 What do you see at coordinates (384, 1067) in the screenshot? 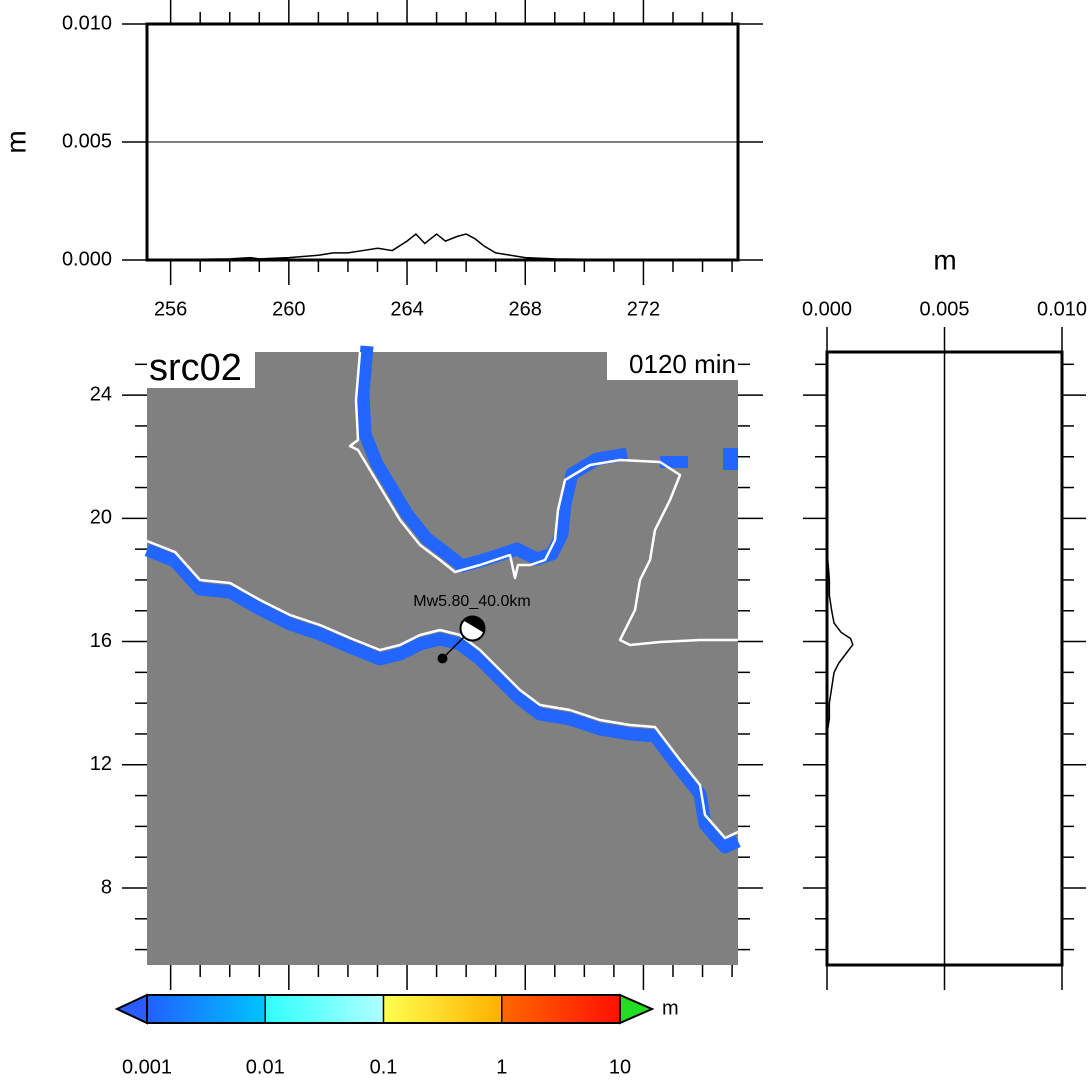
I see `colorbar-tick-label: 0.1` at bounding box center [384, 1067].